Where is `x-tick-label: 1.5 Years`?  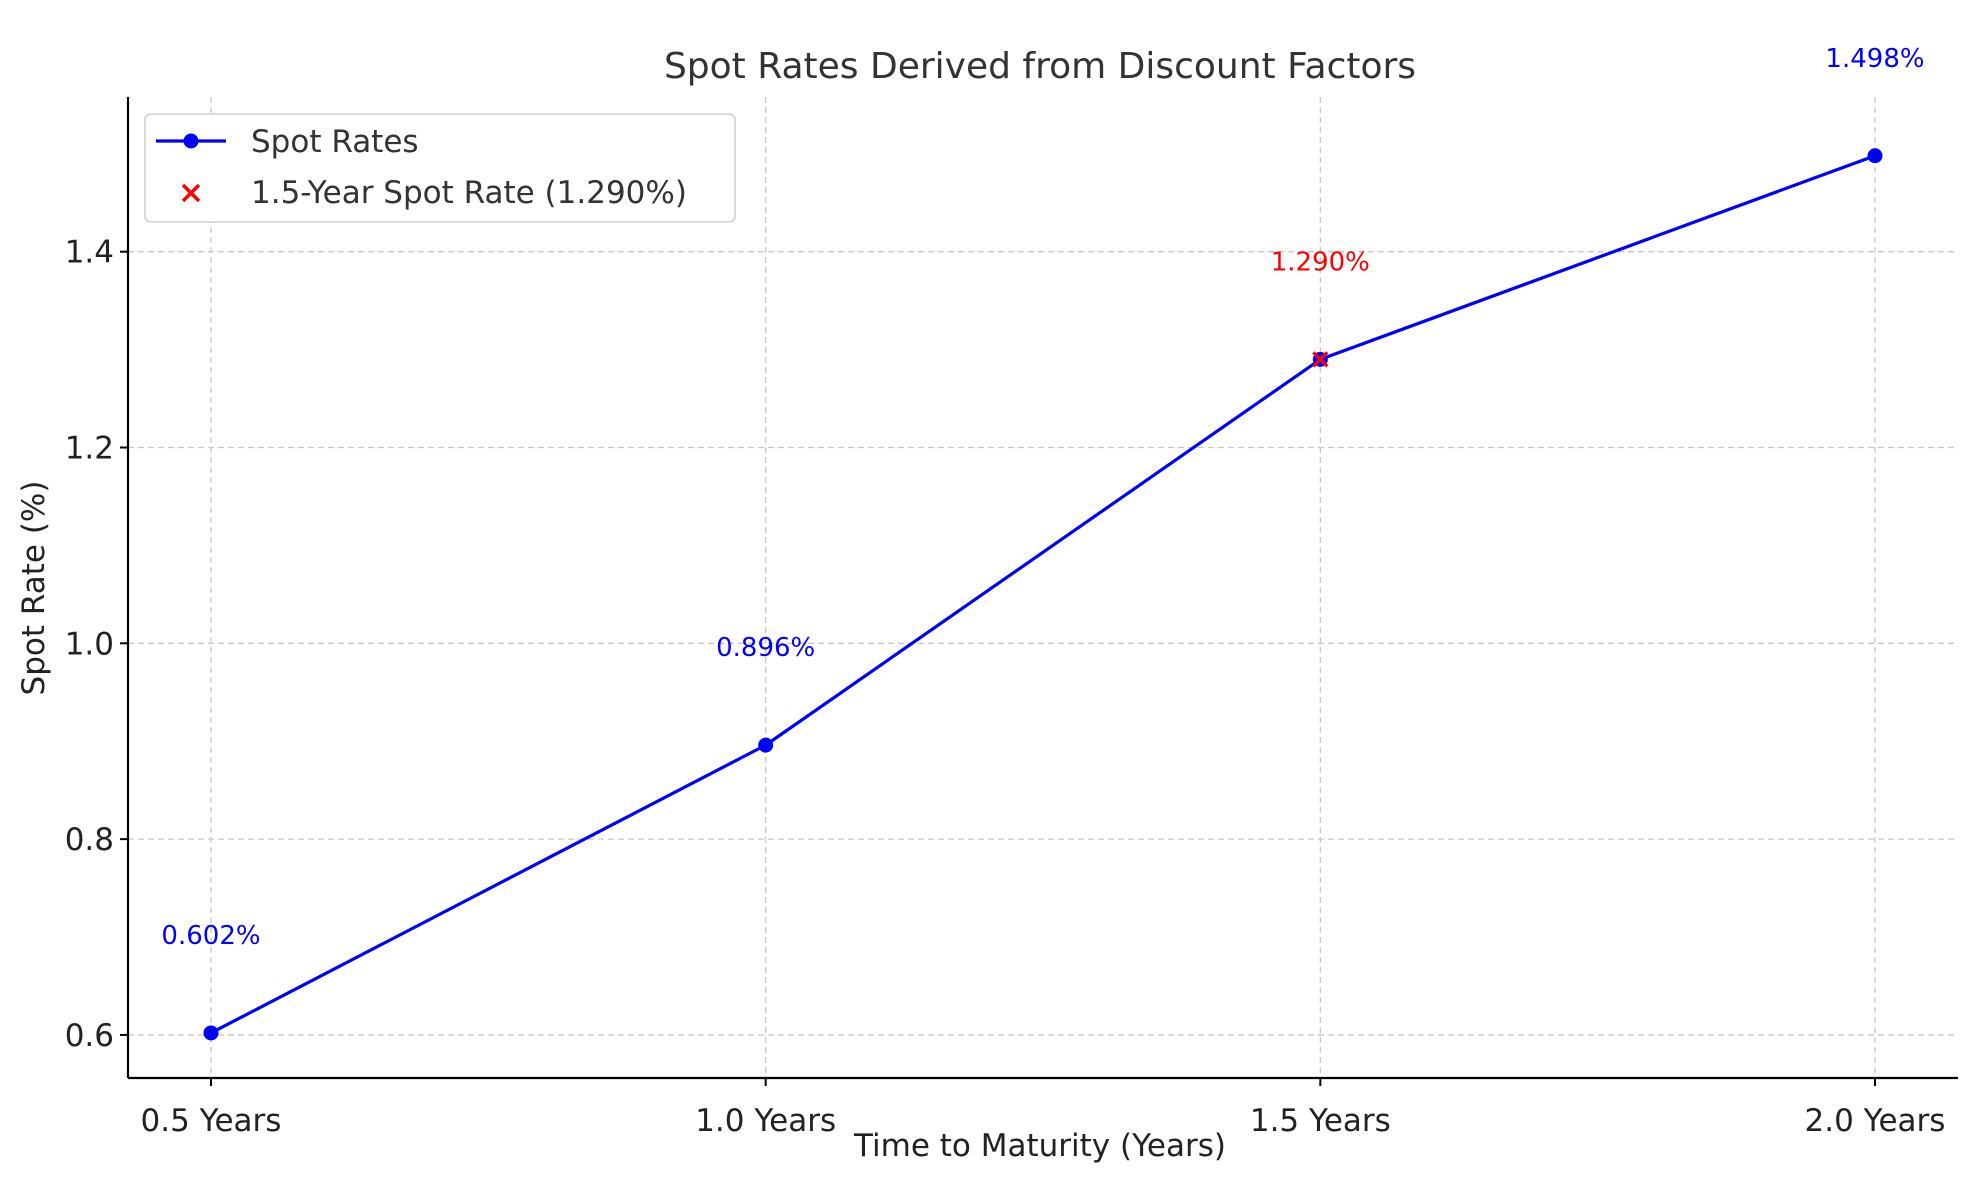
x-tick-label: 1.5 Years is located at coordinates (1320, 1121).